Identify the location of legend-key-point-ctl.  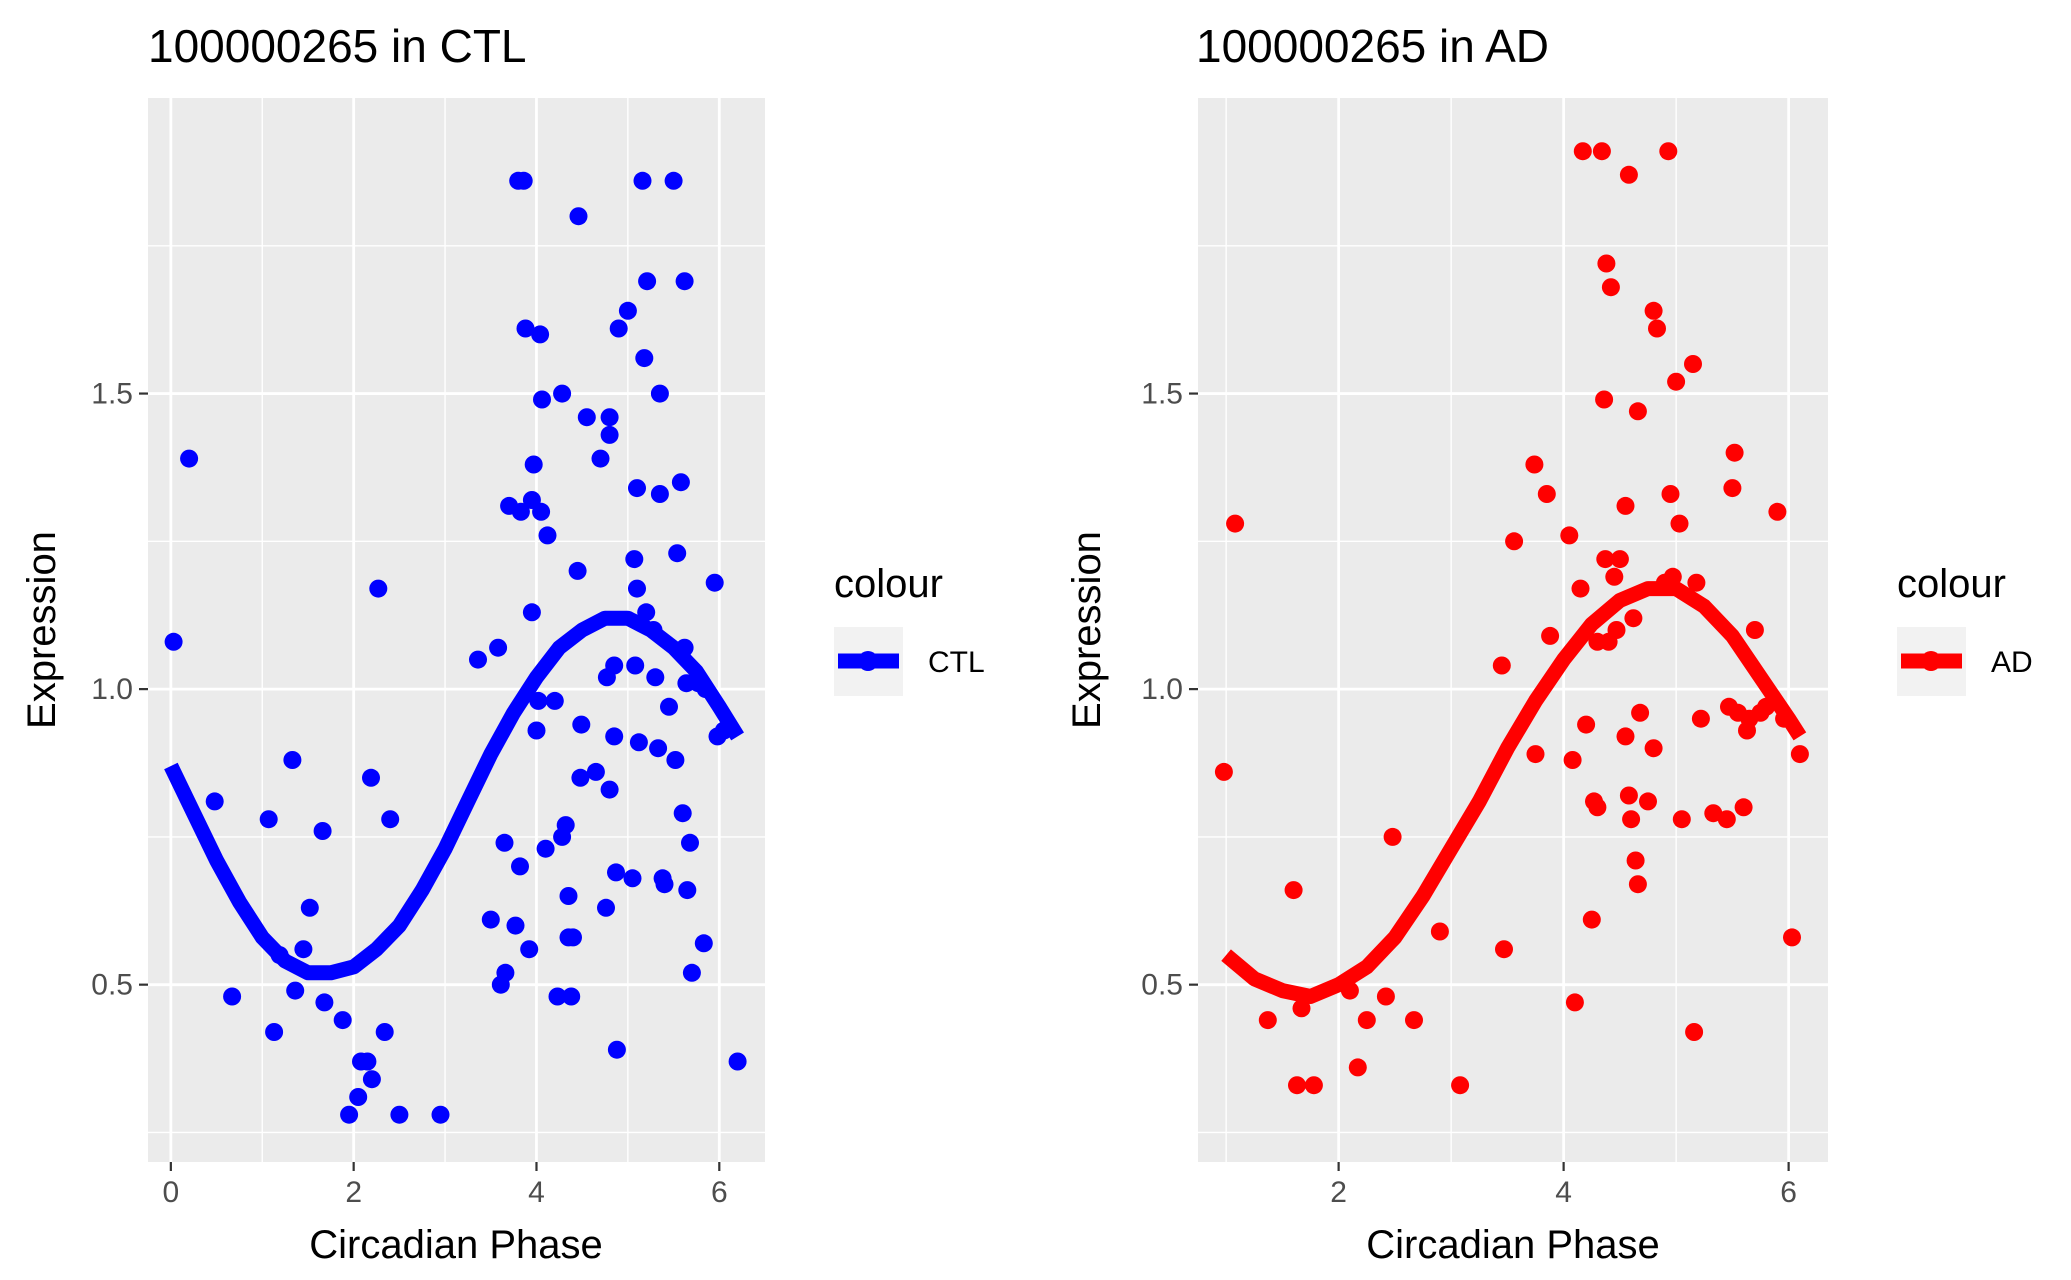
(868, 661).